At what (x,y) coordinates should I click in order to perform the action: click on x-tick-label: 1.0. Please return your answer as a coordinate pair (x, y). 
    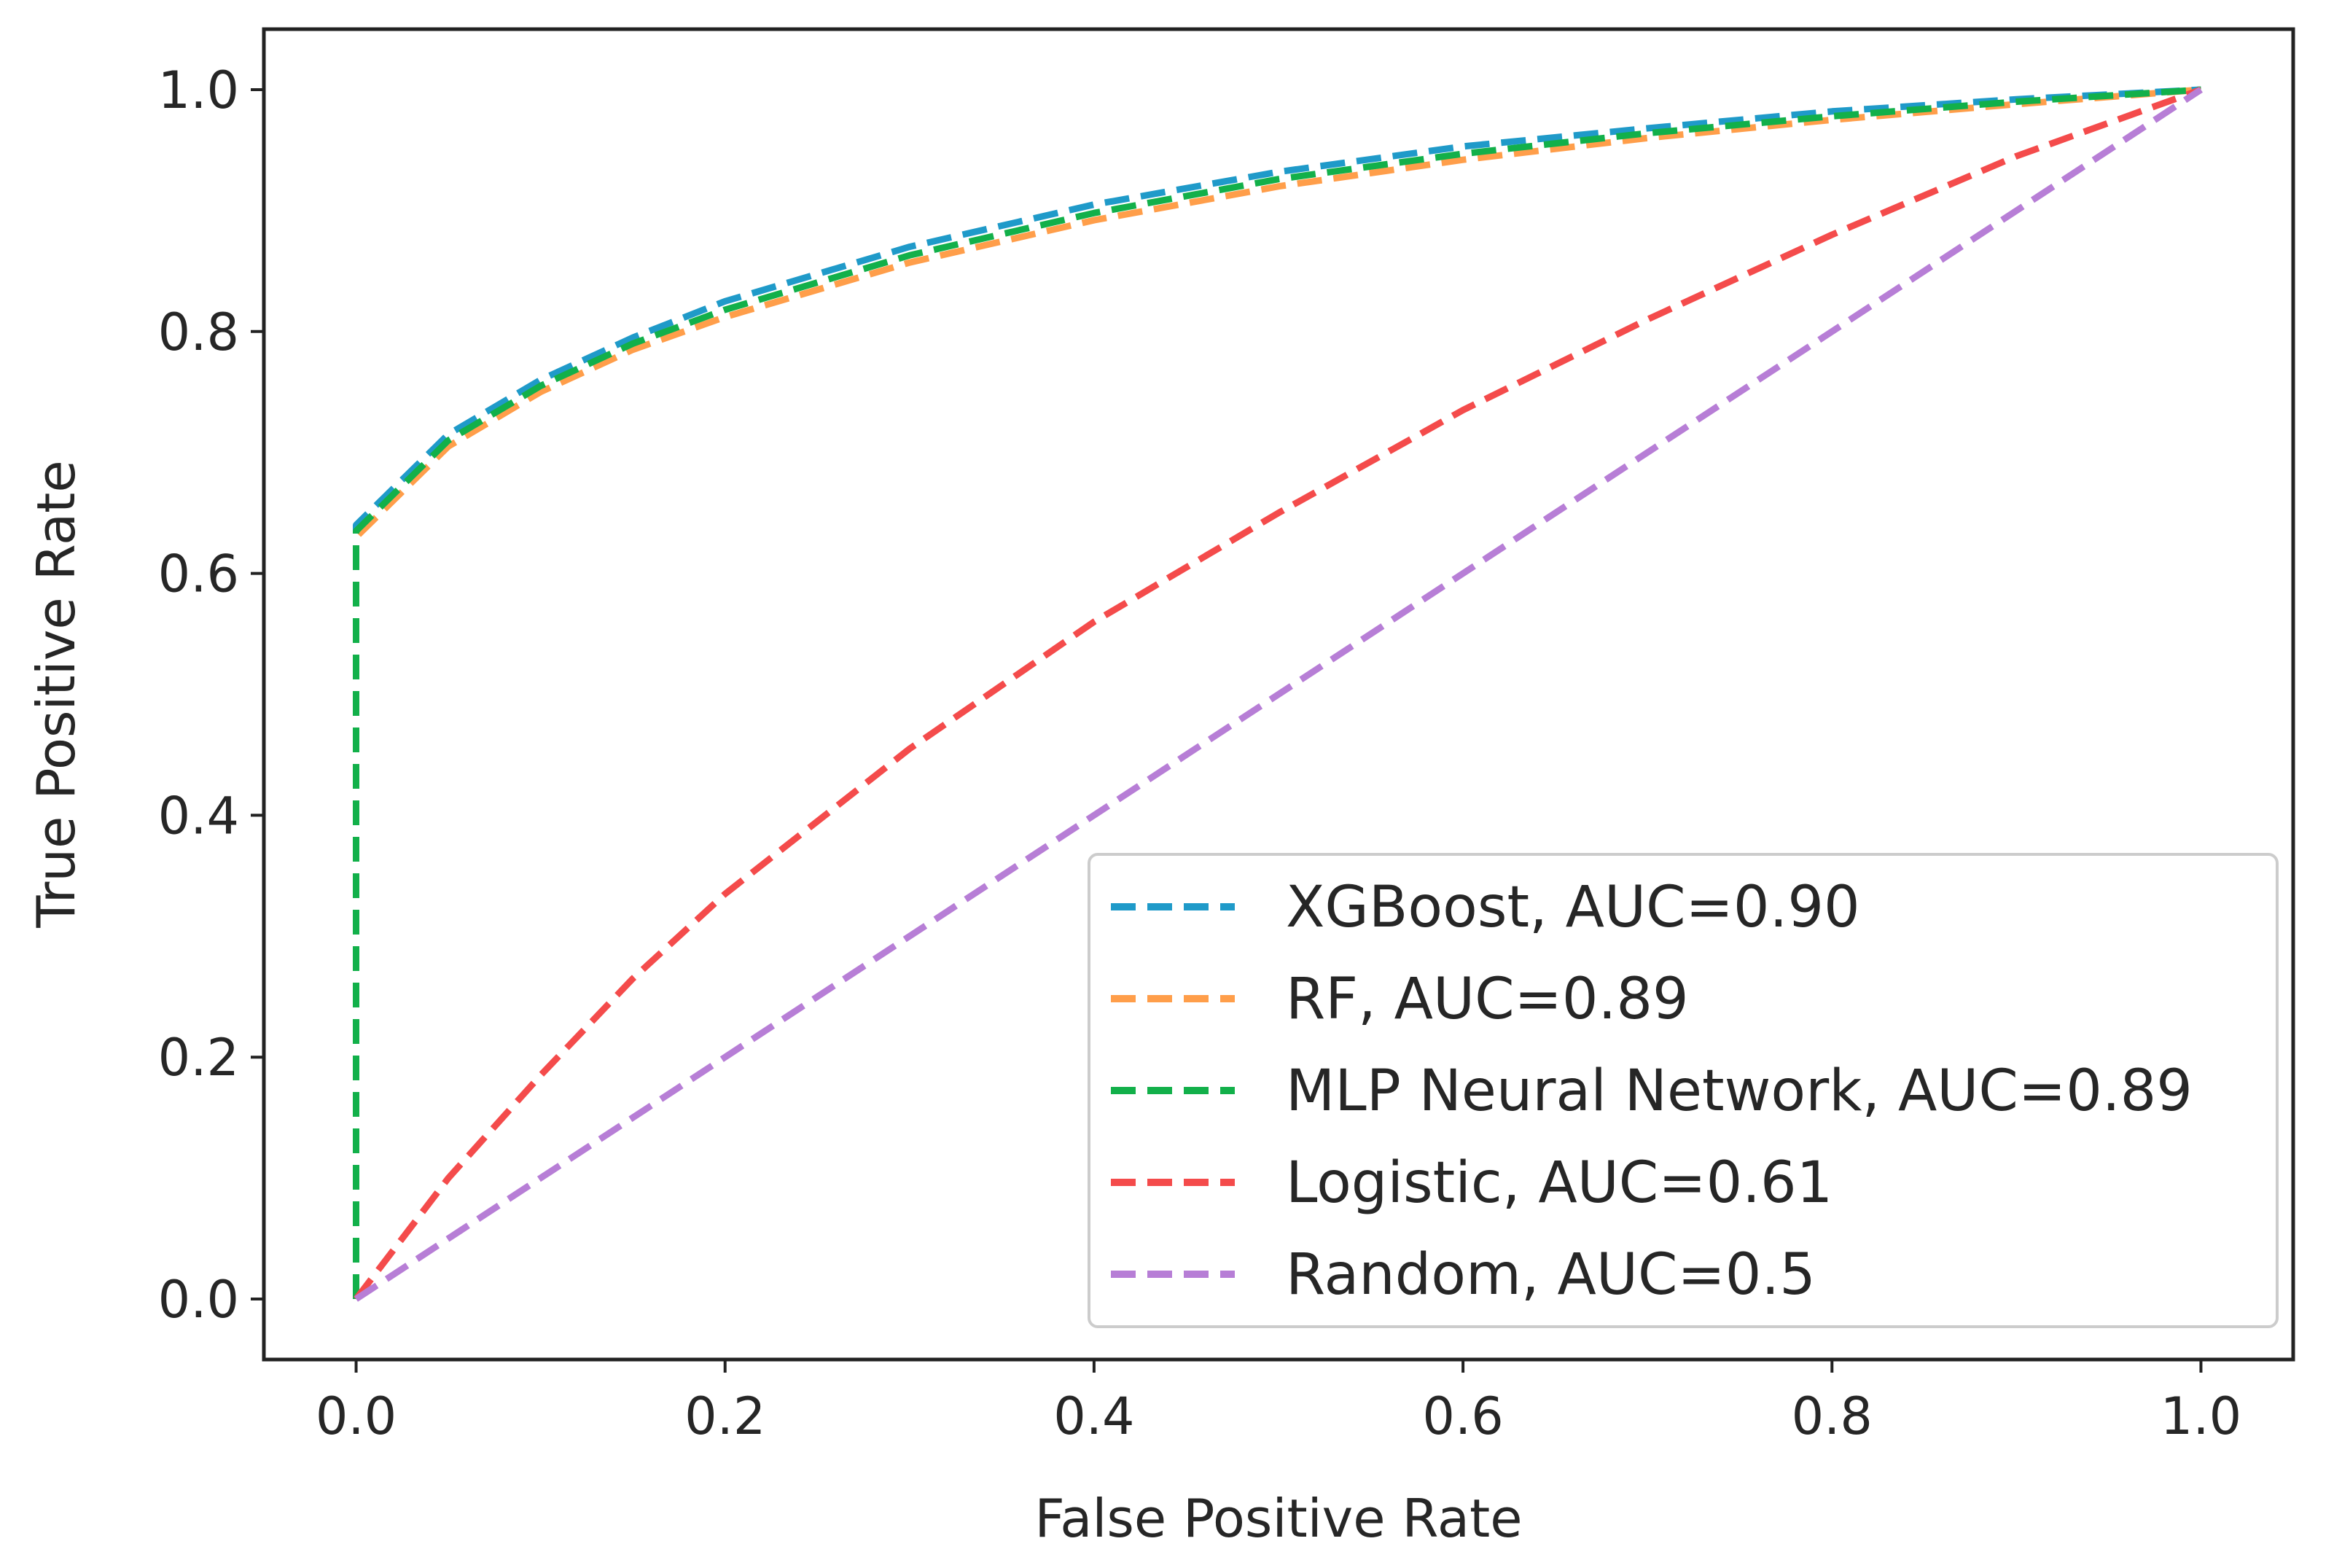
    Looking at the image, I should click on (2201, 1416).